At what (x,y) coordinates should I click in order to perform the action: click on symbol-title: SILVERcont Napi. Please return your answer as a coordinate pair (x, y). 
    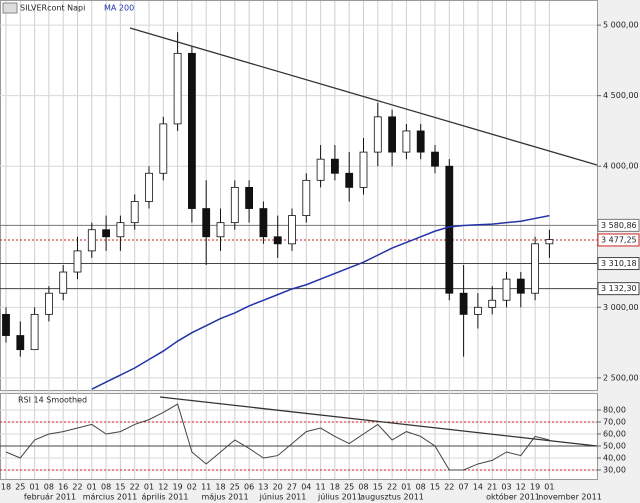
    Looking at the image, I should click on (52, 8).